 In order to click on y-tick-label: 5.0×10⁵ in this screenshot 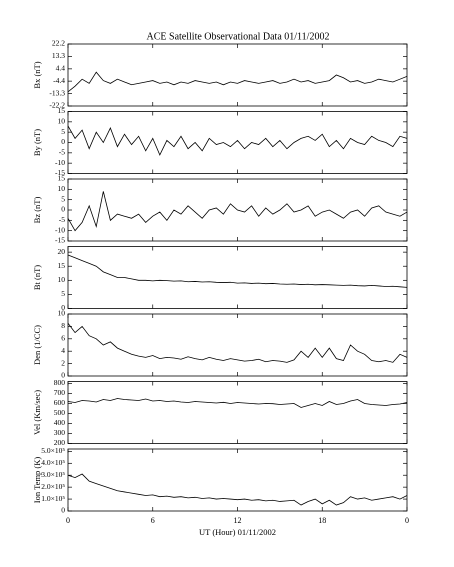, I will do `click(53, 450)`.